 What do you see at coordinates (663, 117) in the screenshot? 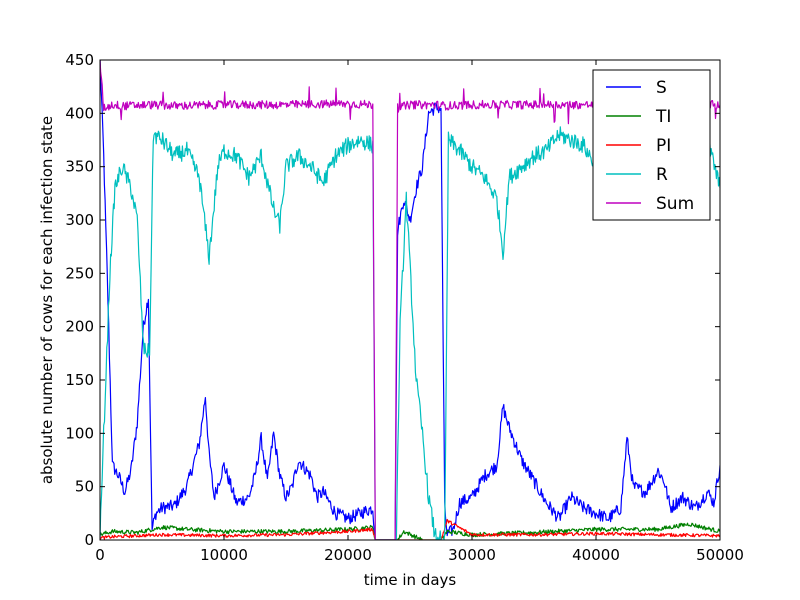
I see `legend-label-ti: TI` at bounding box center [663, 117].